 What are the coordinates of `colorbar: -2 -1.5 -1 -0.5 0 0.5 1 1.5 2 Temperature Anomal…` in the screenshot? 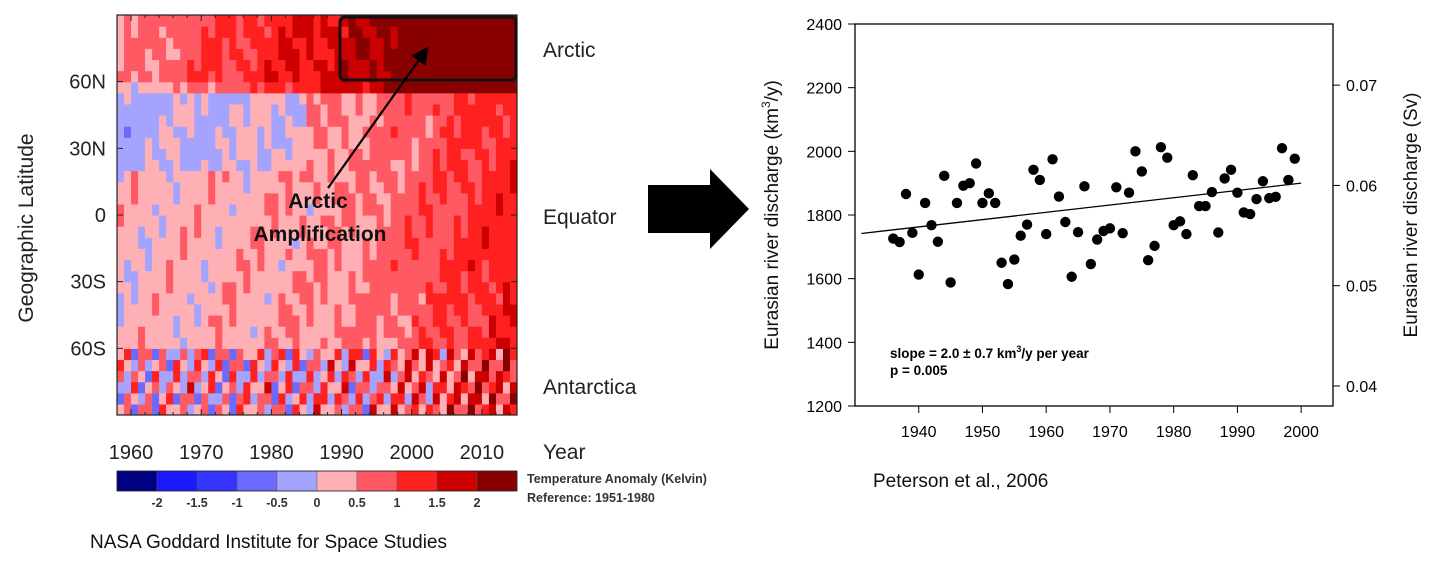 It's located at (411, 490).